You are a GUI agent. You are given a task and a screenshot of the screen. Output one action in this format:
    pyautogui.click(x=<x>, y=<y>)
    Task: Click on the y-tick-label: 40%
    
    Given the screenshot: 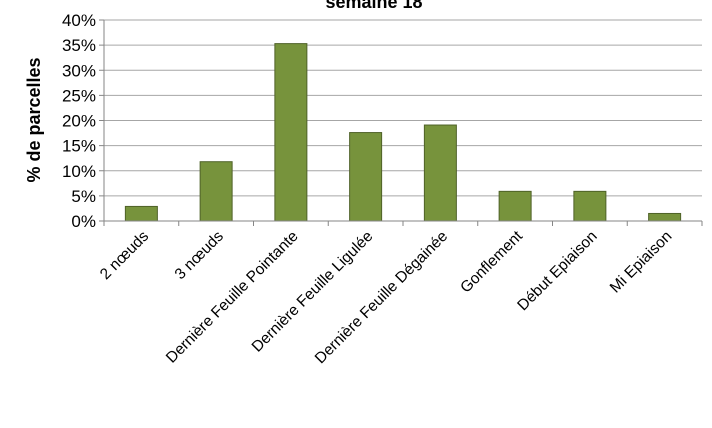 What is the action you would take?
    pyautogui.click(x=79, y=20)
    